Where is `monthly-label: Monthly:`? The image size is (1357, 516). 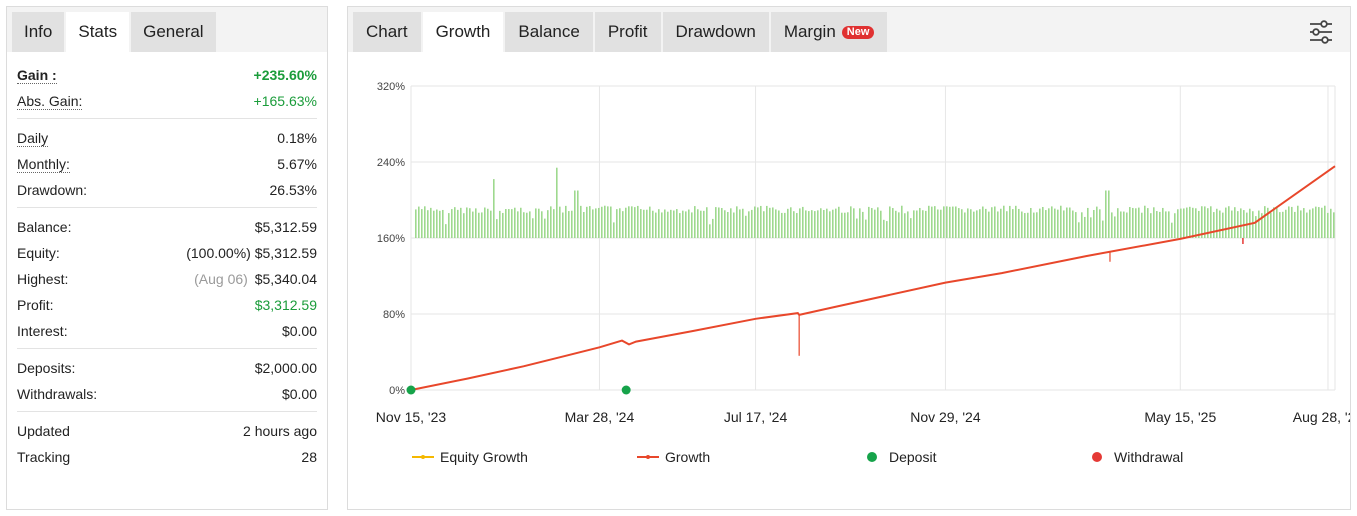 monthly-label: Monthly: is located at coordinates (43, 164).